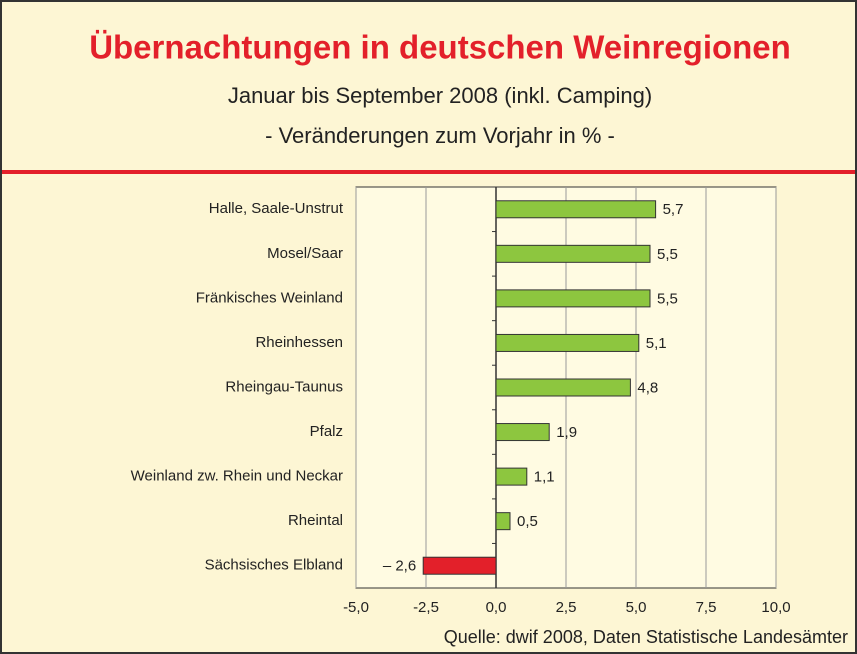  Describe the element at coordinates (496, 607) in the screenshot. I see `x-tick-label: 0,0` at that location.